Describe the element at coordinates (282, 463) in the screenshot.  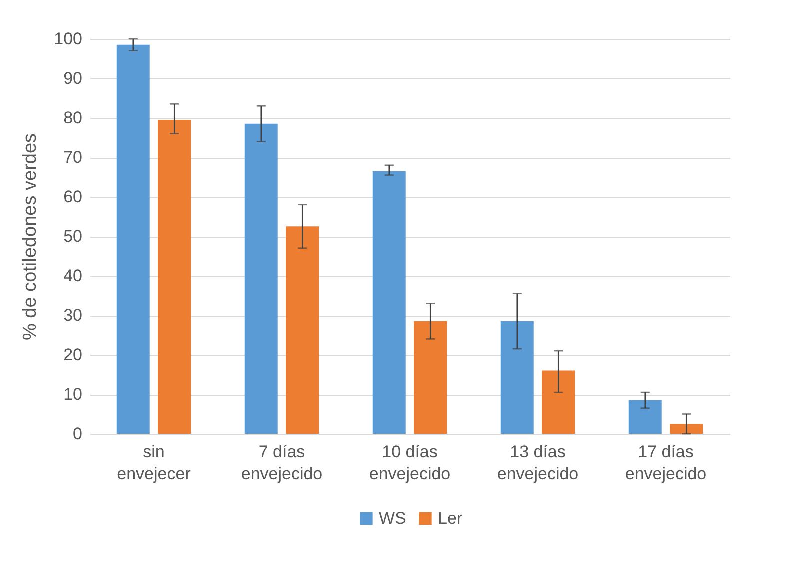
I see `x-tick-label: 7 días envejecido` at that location.